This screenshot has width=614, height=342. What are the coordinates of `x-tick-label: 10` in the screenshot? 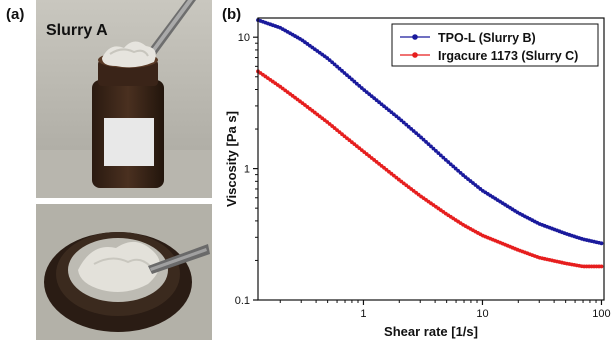 It's located at (482, 314).